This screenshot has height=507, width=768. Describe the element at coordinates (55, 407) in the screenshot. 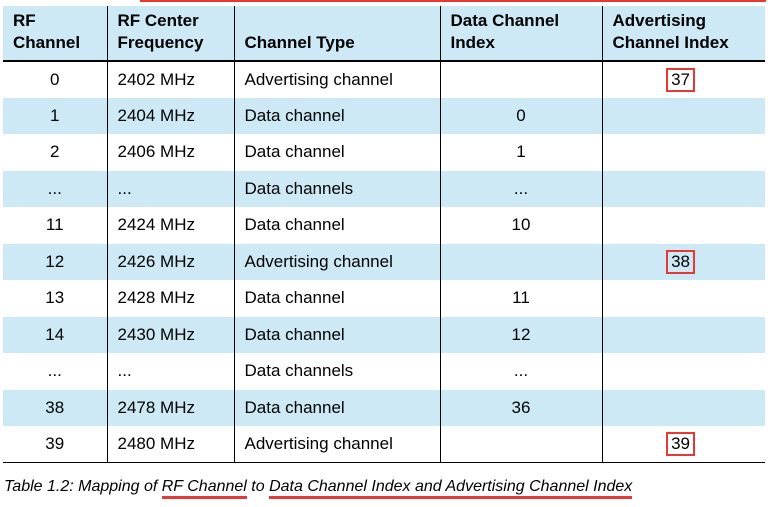

I see `cell-rf-channel: 38` at that location.